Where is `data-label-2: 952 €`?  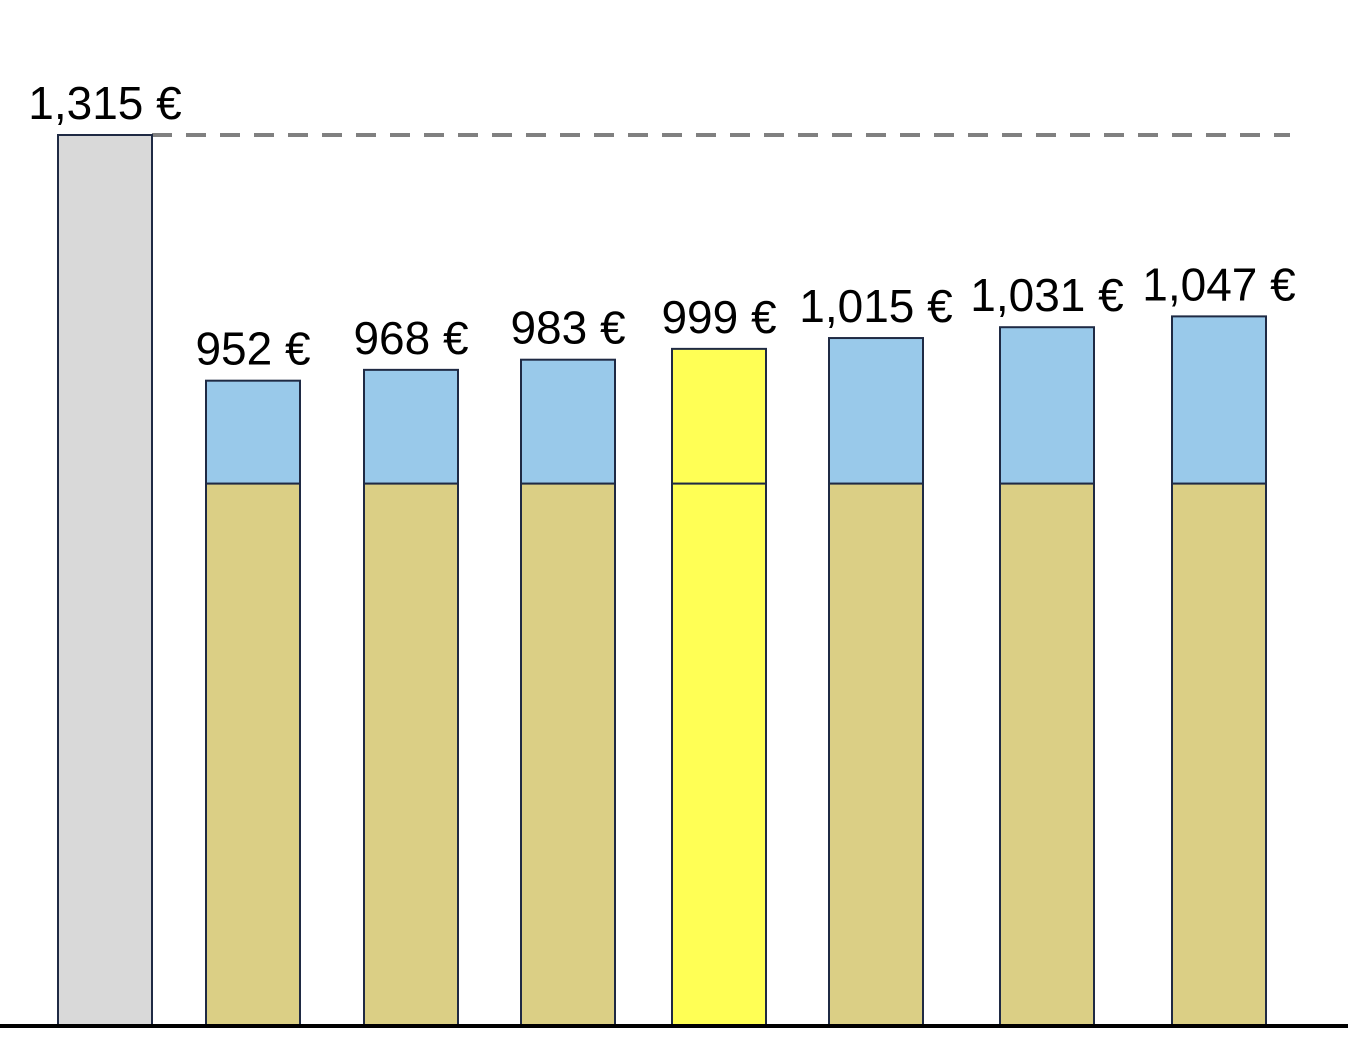
data-label-2: 952 € is located at coordinates (252, 349).